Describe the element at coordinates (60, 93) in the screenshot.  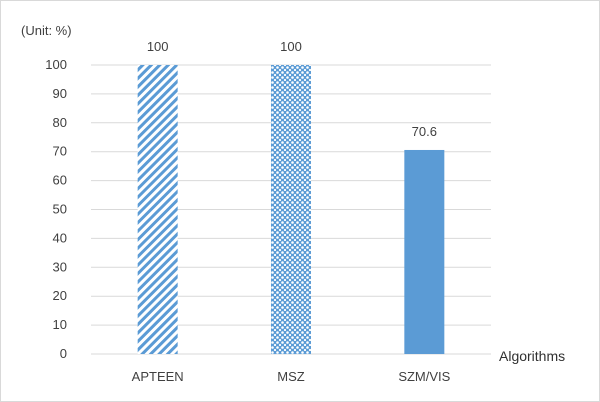
I see `y-tick-label: 90` at that location.